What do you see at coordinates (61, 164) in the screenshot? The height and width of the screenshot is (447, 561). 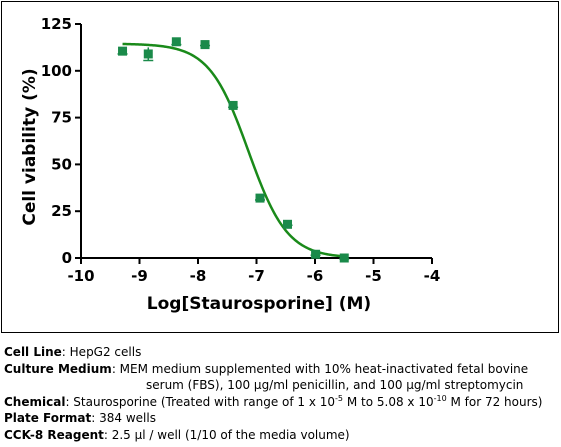 I see `y-tick-label: 50` at bounding box center [61, 164].